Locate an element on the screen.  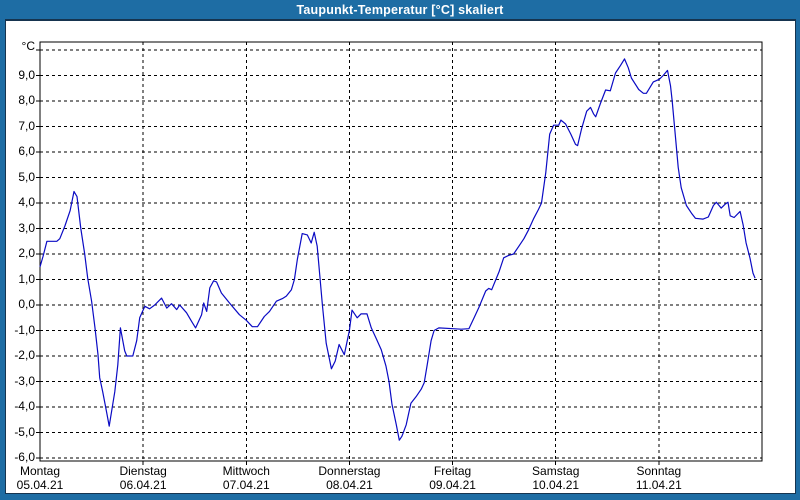
y-tick-label: -3,0 is located at coordinates (24, 380).